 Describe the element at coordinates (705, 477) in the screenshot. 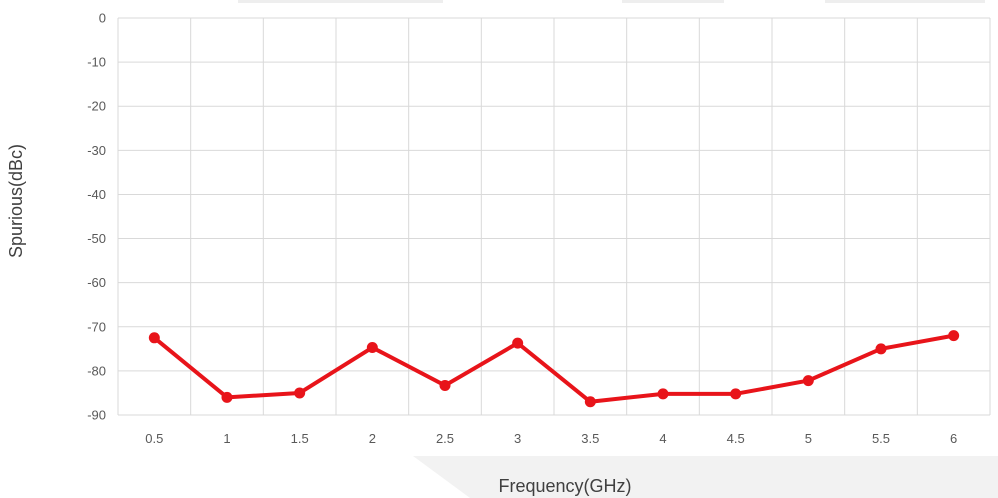

I see `decor-footer-band` at that location.